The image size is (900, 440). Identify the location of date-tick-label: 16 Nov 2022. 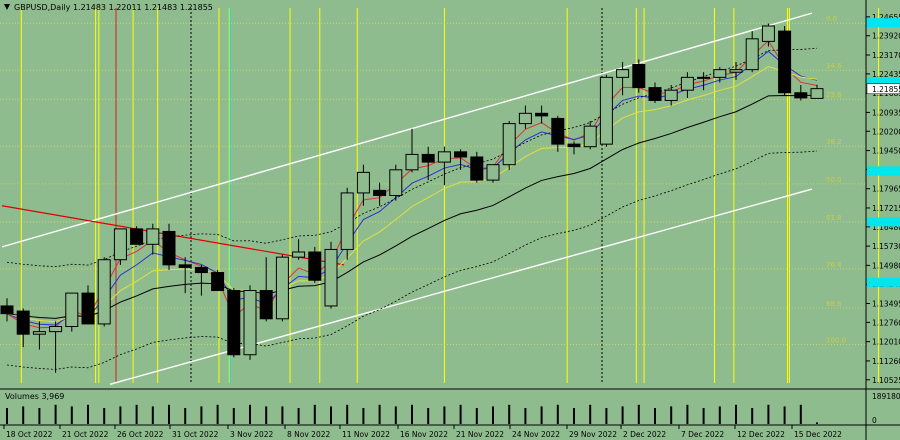
(424, 434).